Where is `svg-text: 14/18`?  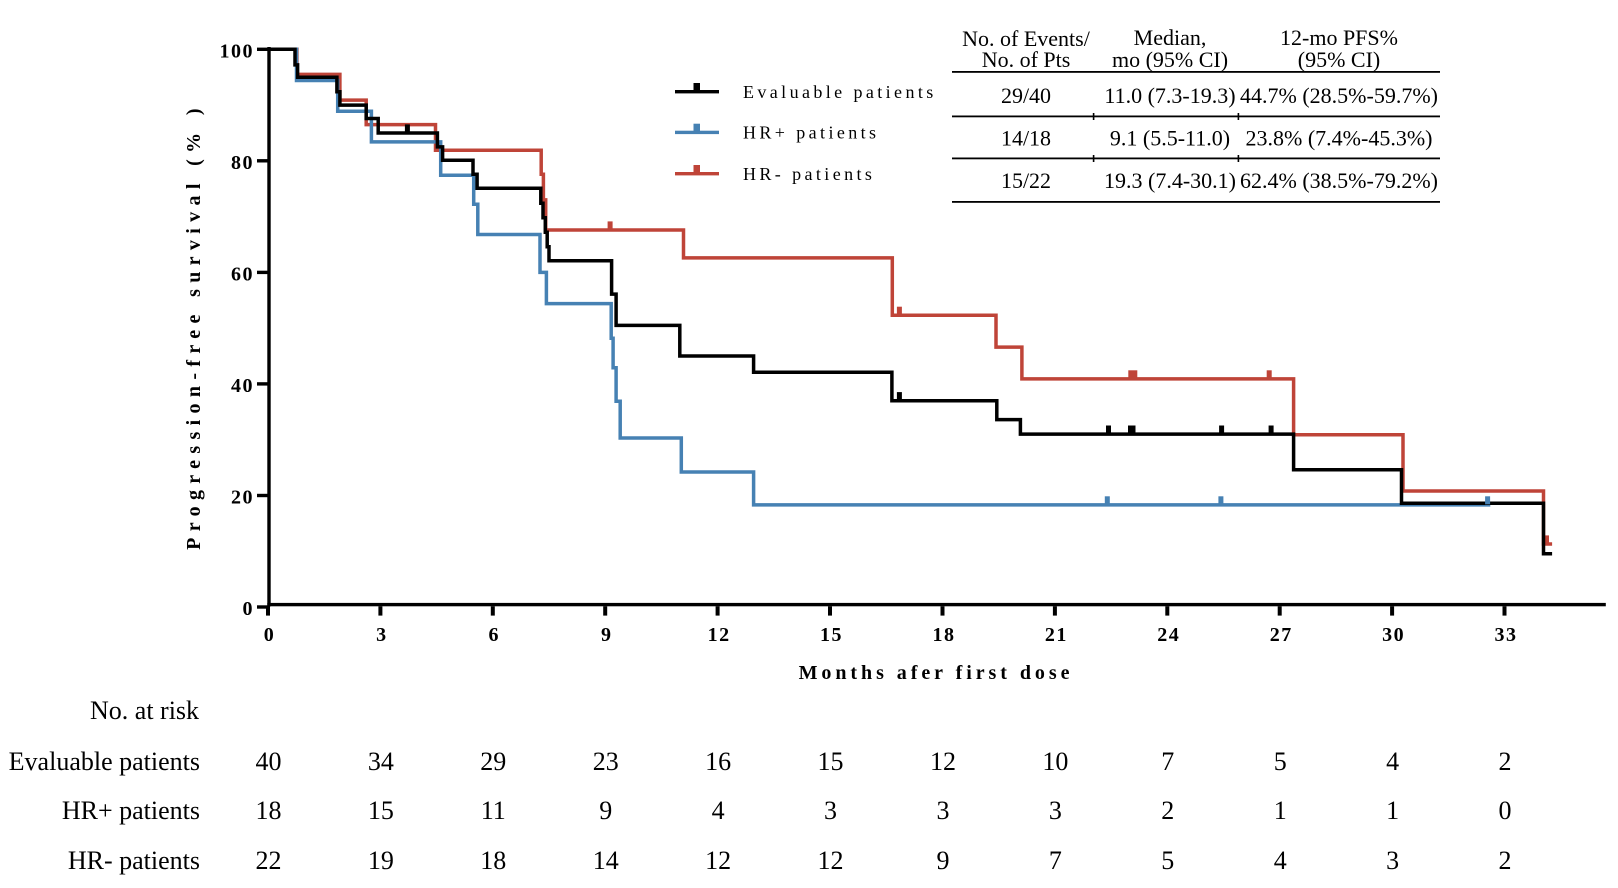
svg-text: 14/18 is located at coordinates (1026, 138).